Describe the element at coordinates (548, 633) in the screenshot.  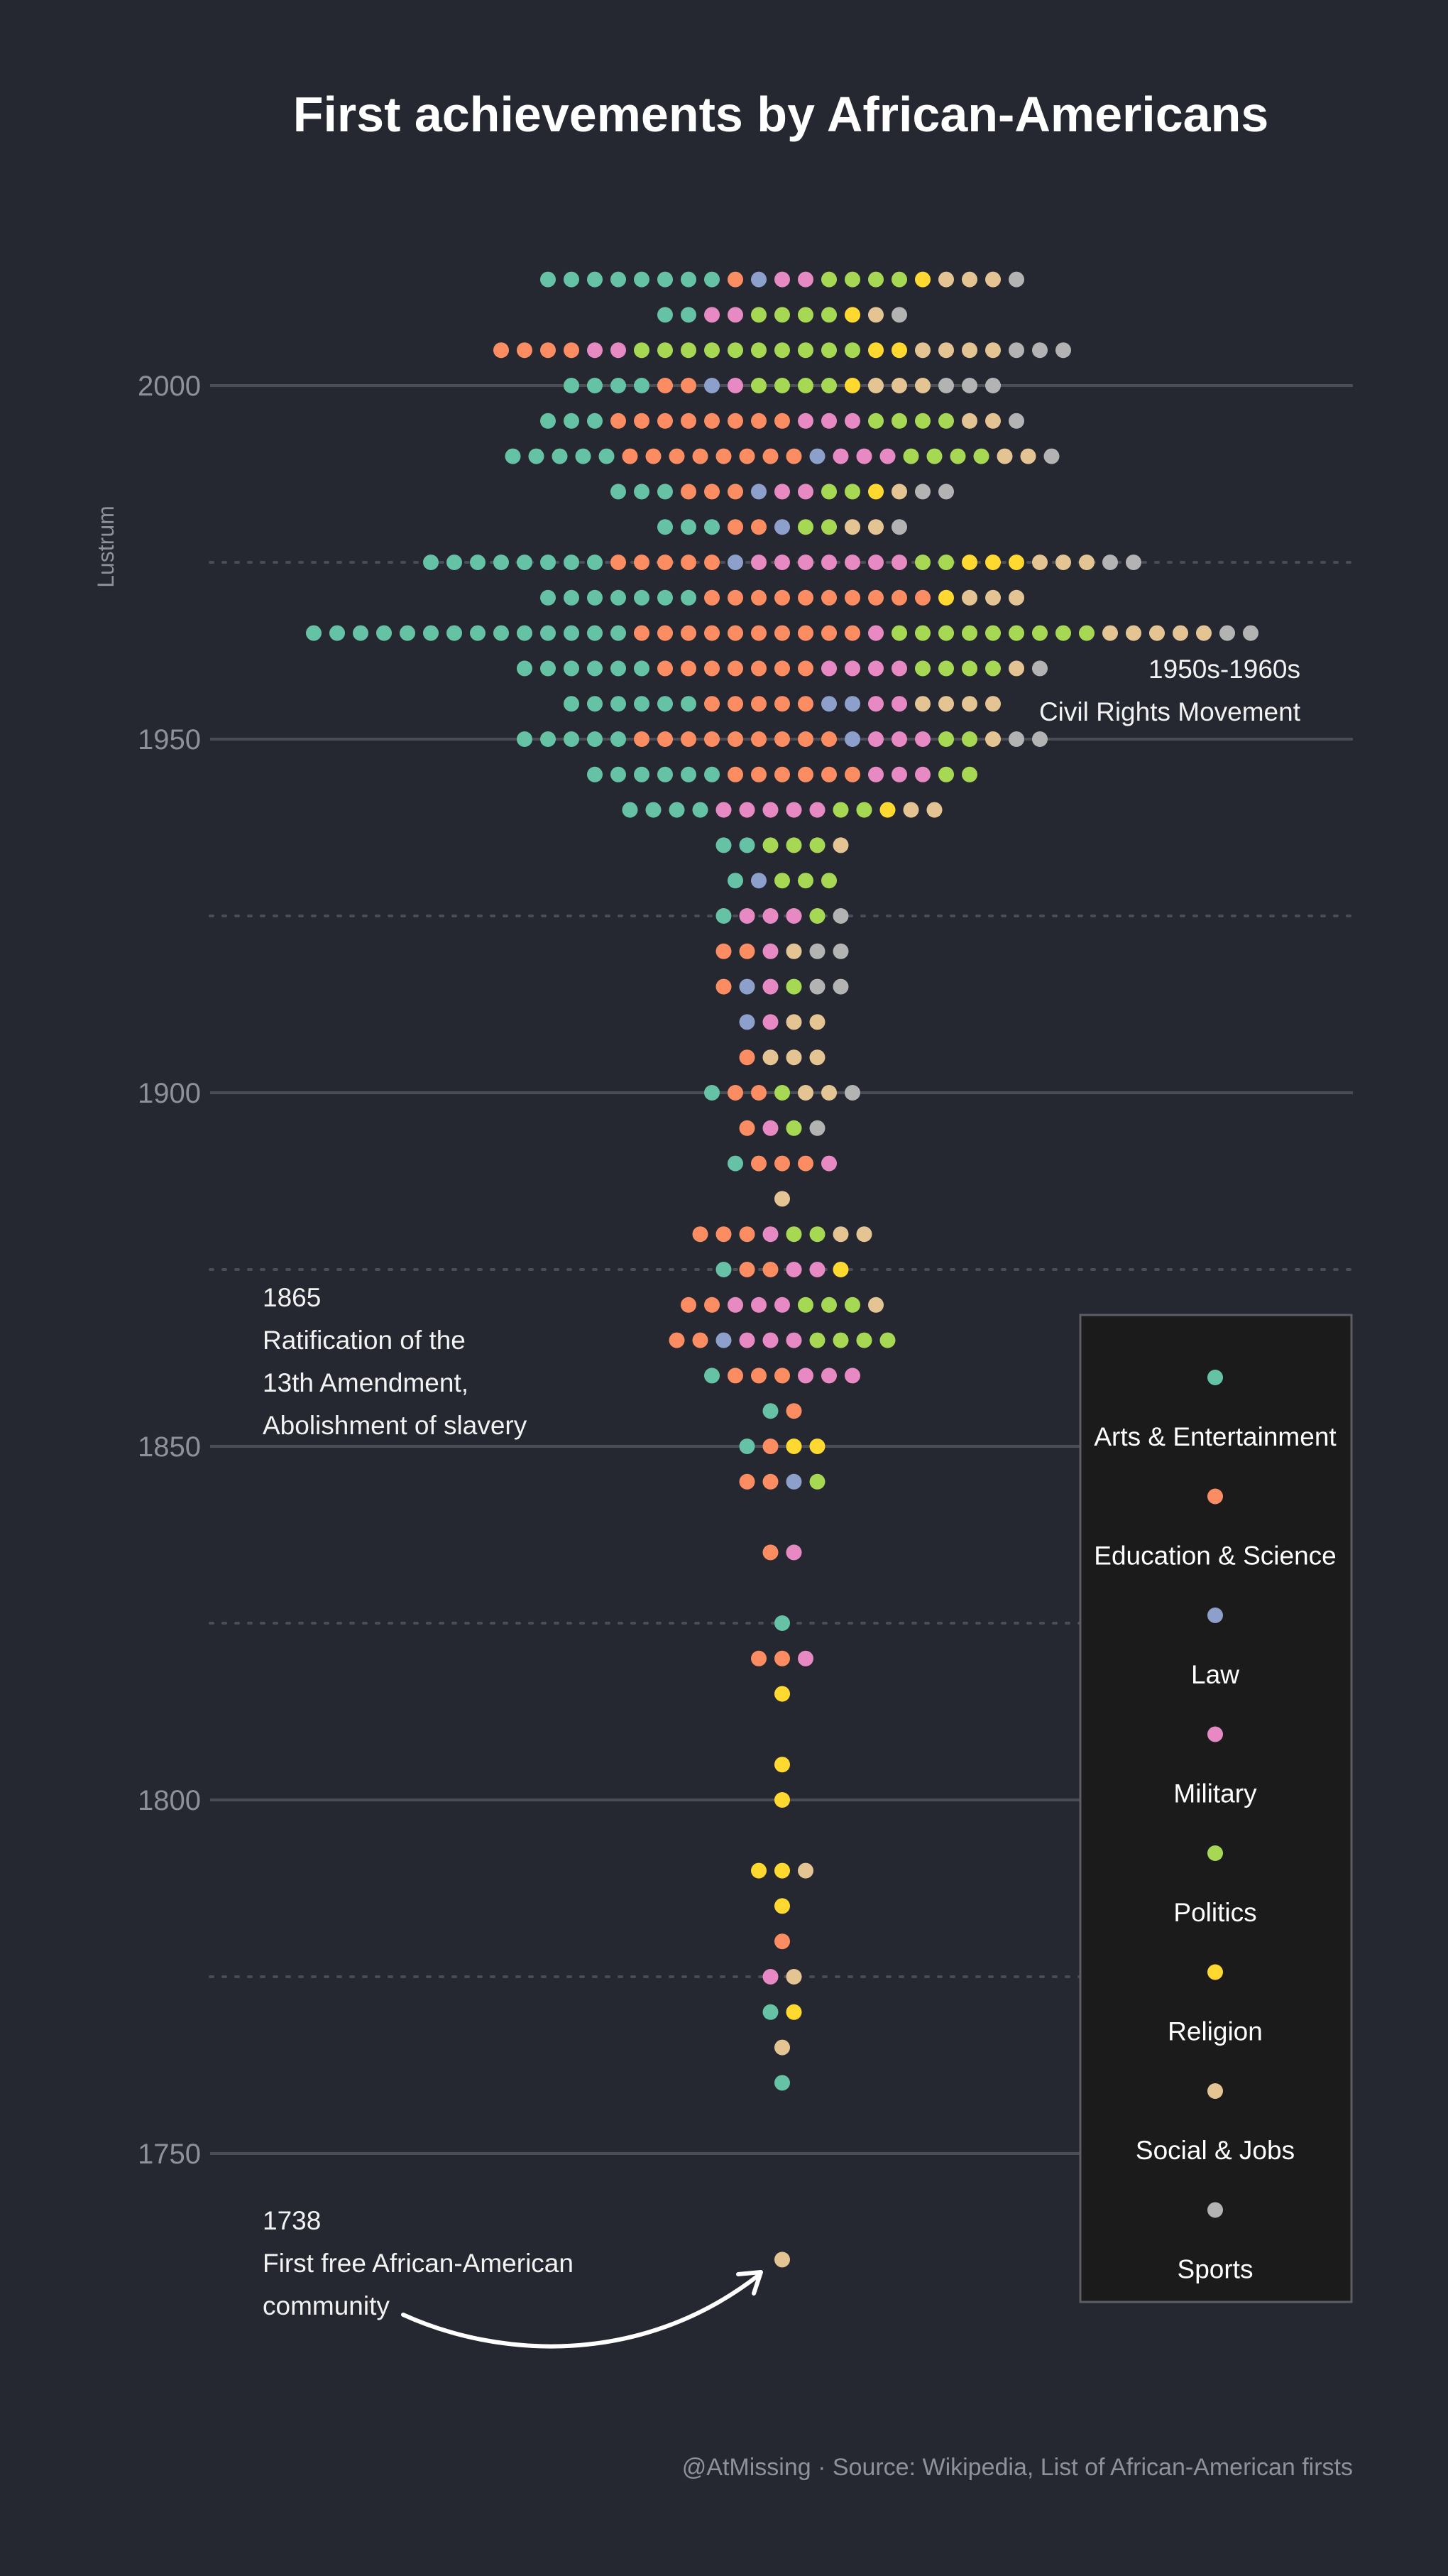
I see `dot-1965-arts-entertainment` at that location.